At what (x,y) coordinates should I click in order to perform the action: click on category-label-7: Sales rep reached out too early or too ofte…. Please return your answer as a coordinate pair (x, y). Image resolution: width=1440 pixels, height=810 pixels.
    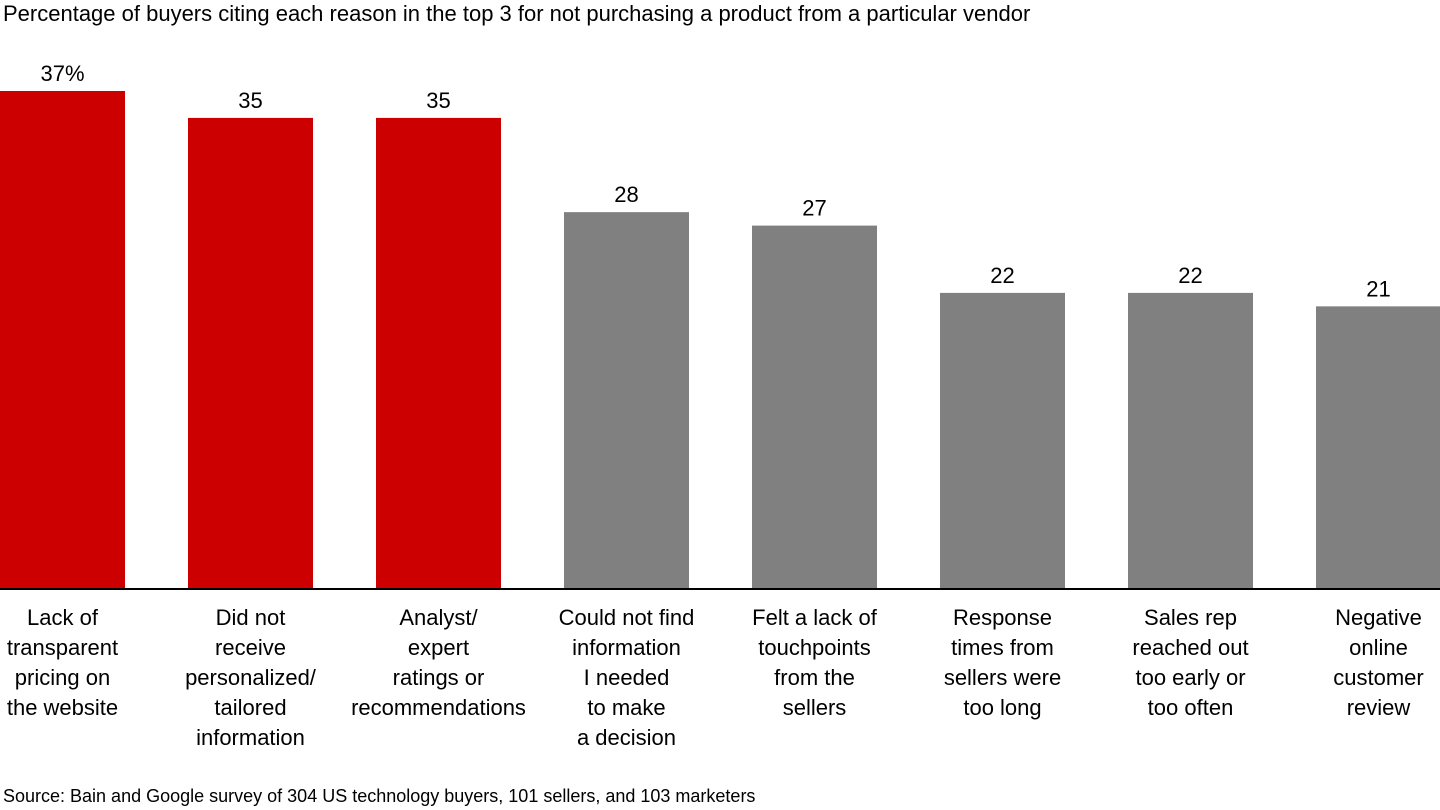
    Looking at the image, I should click on (1190, 662).